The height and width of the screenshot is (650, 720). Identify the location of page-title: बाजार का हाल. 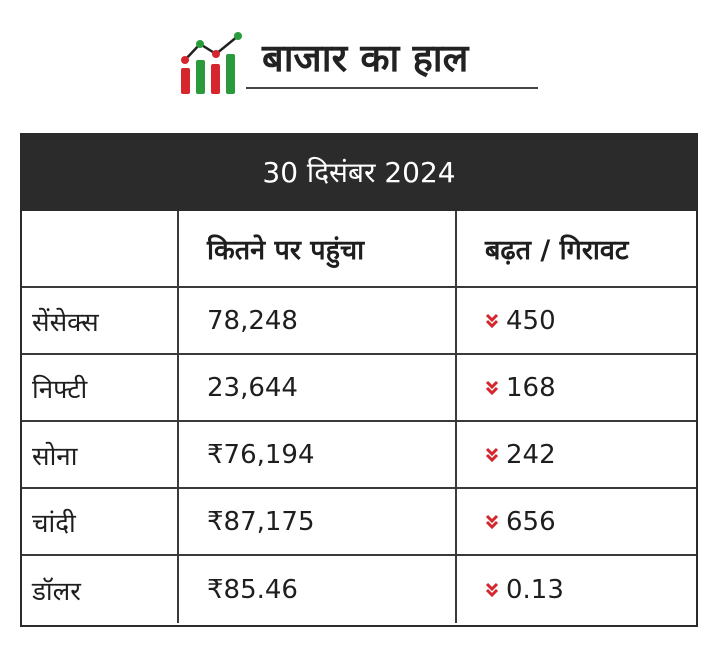
(365, 58).